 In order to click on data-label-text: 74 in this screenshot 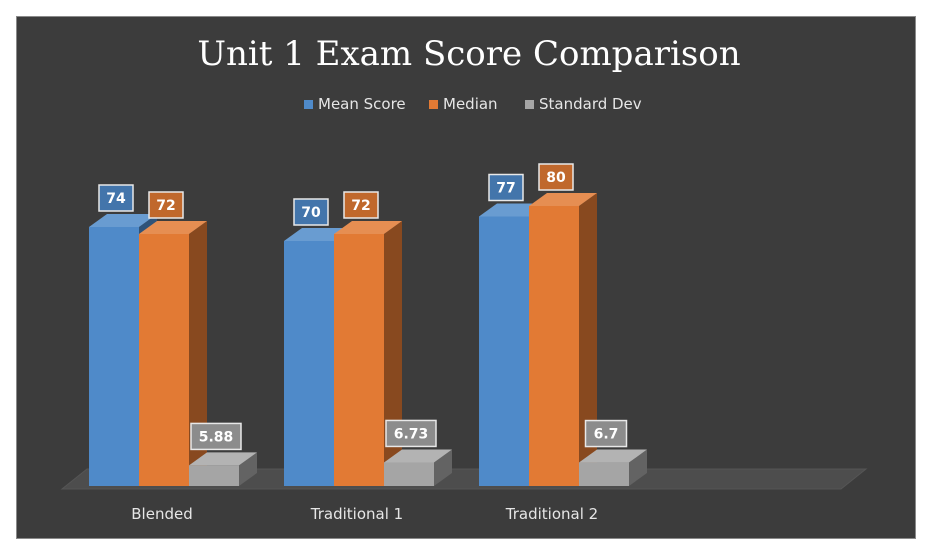, I will do `click(116, 199)`.